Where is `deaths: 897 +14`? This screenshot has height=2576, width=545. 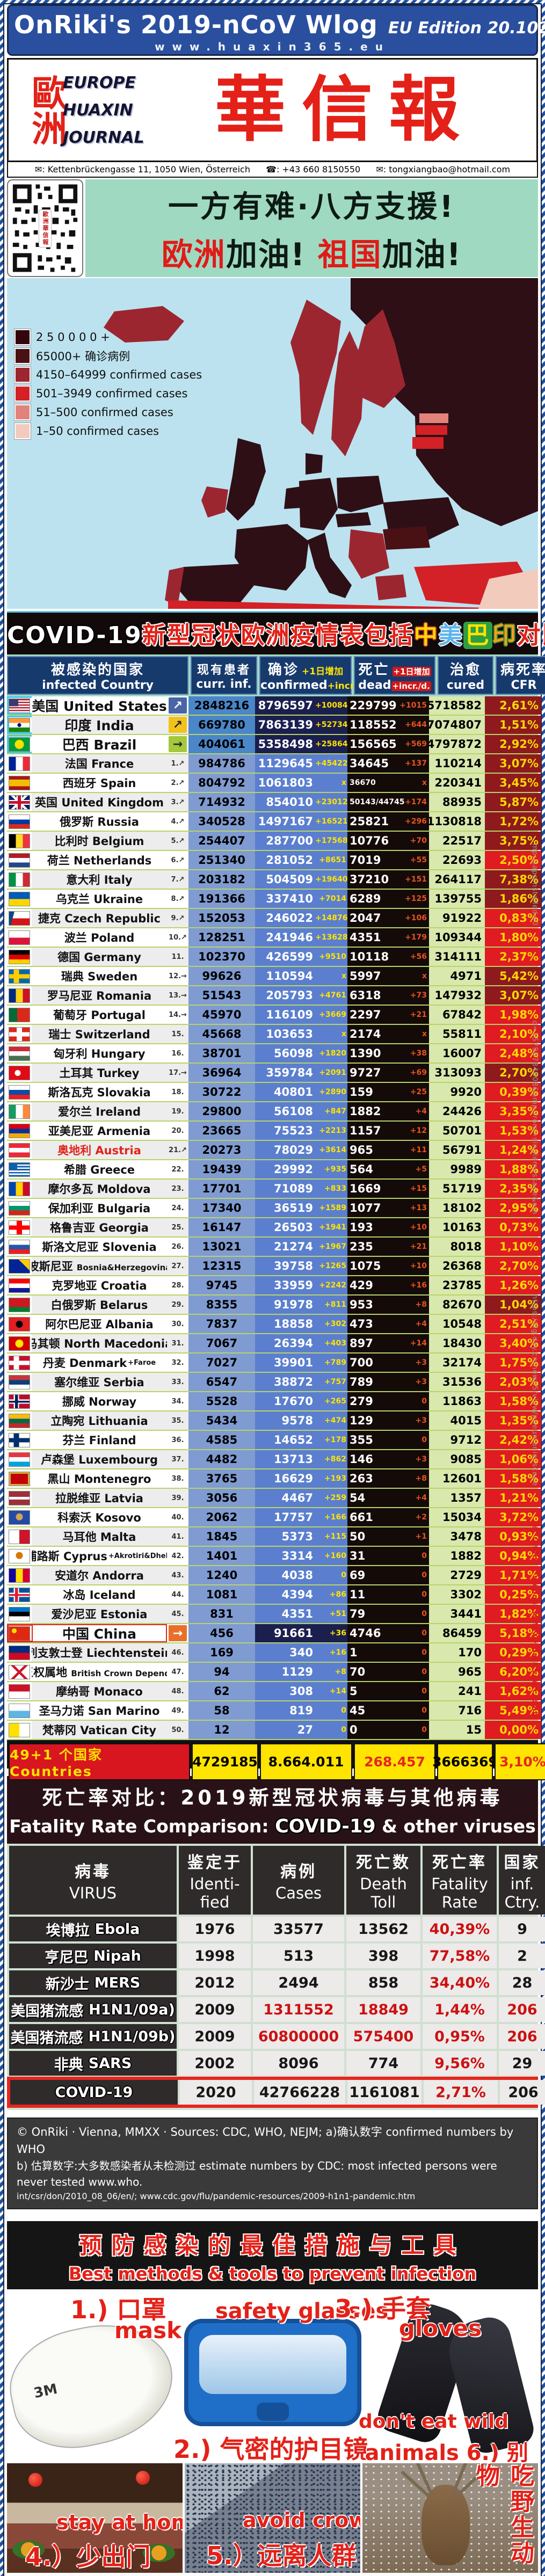 deaths: 897 +14 is located at coordinates (388, 1343).